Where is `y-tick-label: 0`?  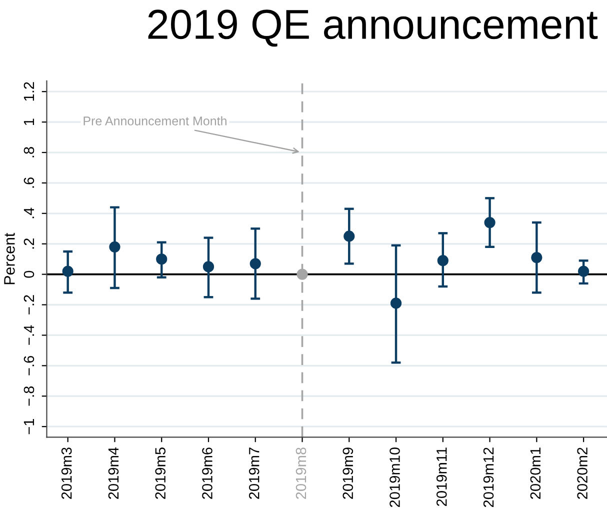
y-tick-label: 0 is located at coordinates (29, 274).